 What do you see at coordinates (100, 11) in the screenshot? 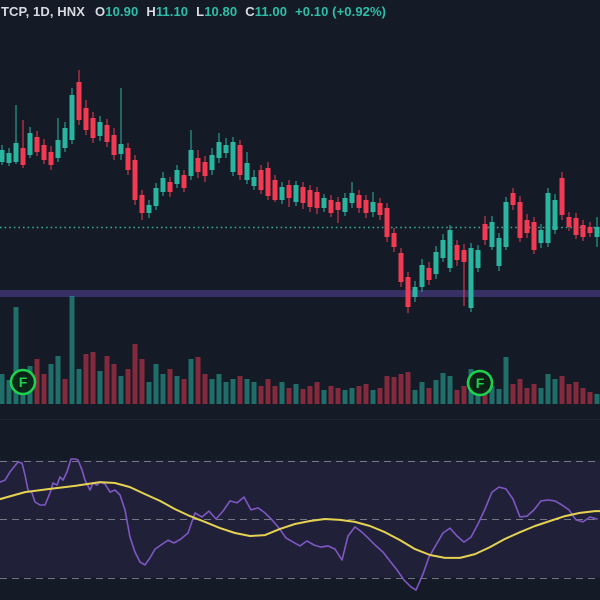
I see `open-label: O` at bounding box center [100, 11].